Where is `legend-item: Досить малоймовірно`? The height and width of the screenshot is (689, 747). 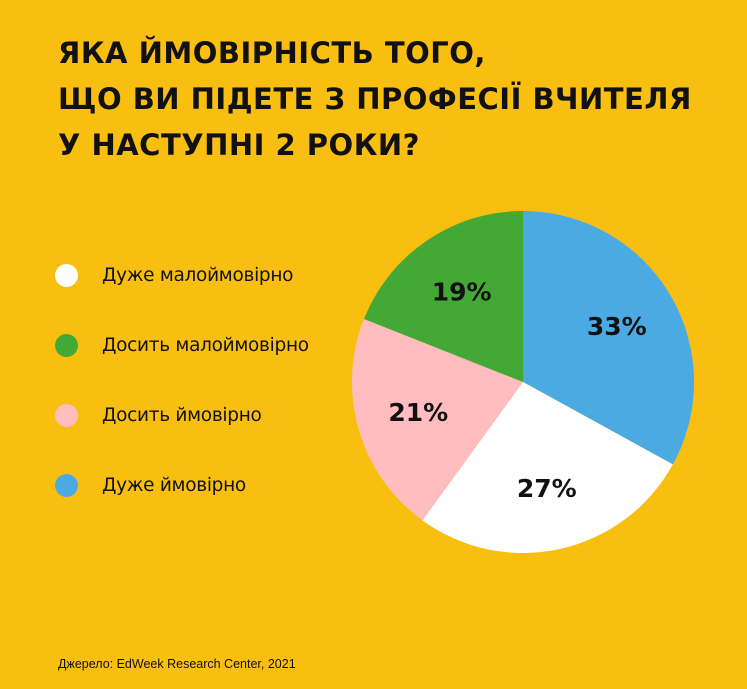 legend-item: Досить малоймовірно is located at coordinates (182, 345).